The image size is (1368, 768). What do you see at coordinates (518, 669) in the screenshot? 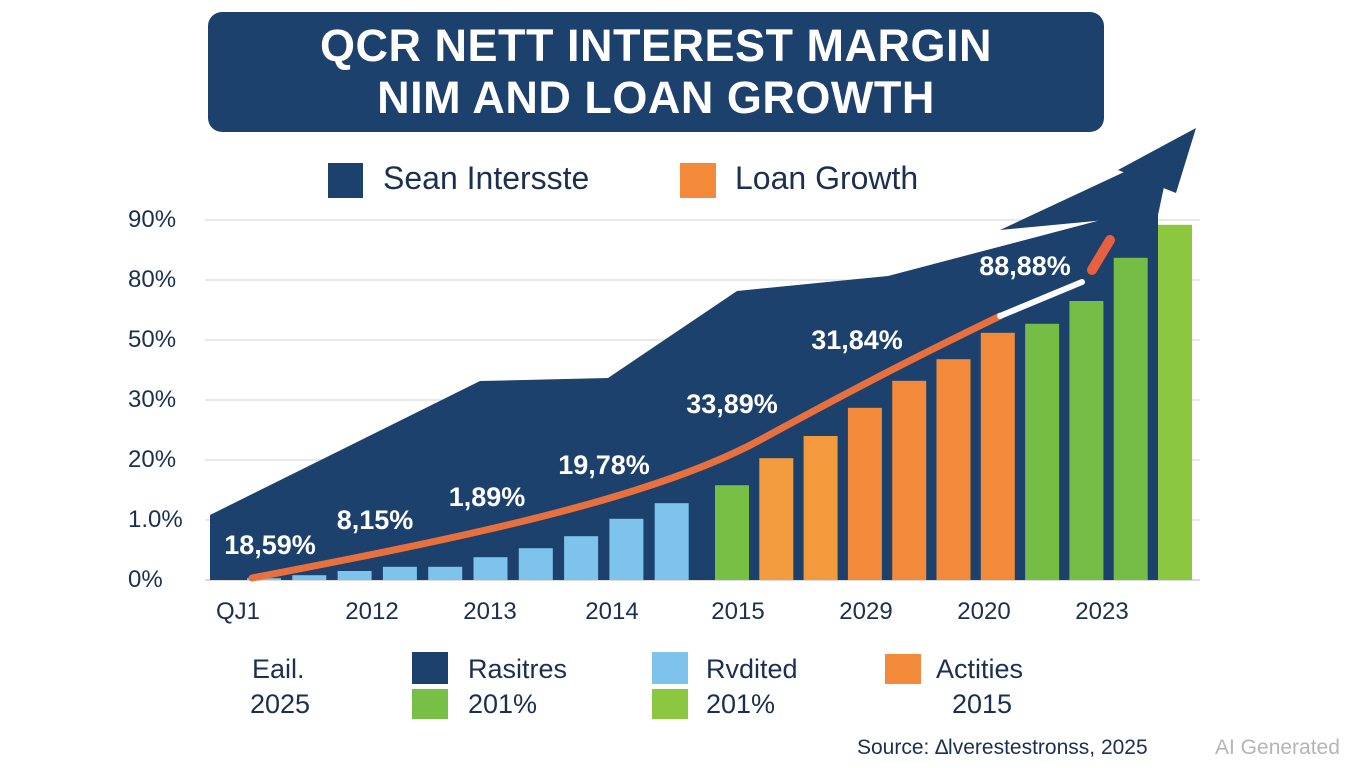
I see `bottom-legend-rasitres: Rasitres` at bounding box center [518, 669].